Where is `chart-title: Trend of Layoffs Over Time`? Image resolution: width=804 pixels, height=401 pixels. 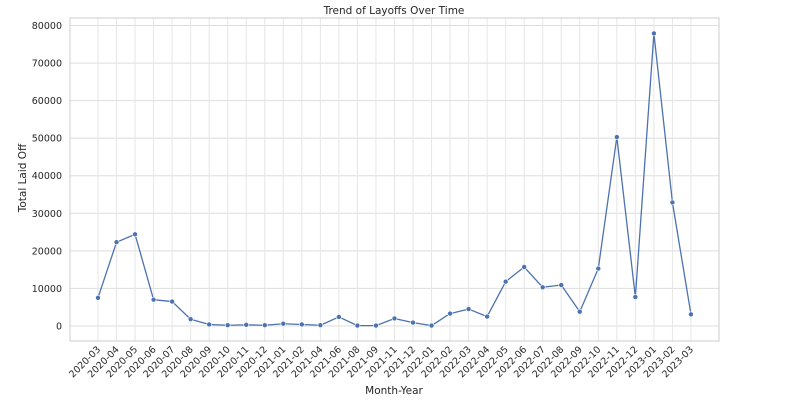
chart-title: Trend of Layoffs Over Time is located at coordinates (394, 11).